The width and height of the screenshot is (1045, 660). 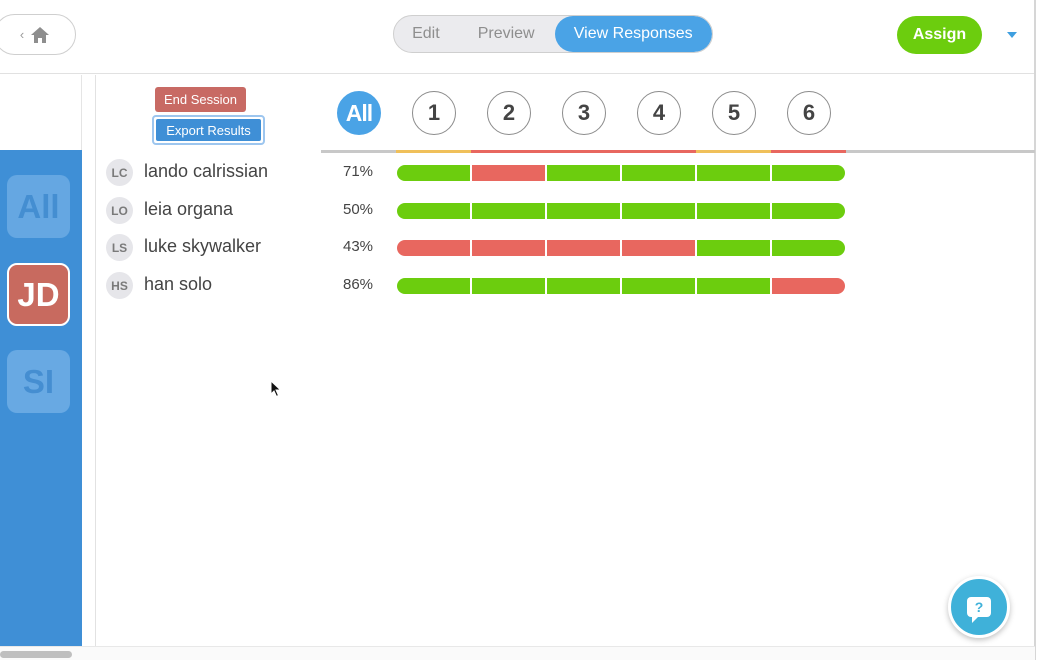 What do you see at coordinates (203, 246) in the screenshot?
I see `student-name: luke skywalker` at bounding box center [203, 246].